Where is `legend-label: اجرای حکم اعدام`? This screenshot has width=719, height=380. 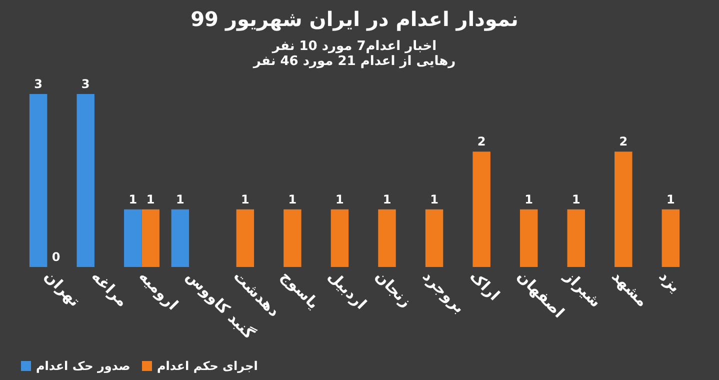 legend-label: اجرای حکم اعدام is located at coordinates (207, 366).